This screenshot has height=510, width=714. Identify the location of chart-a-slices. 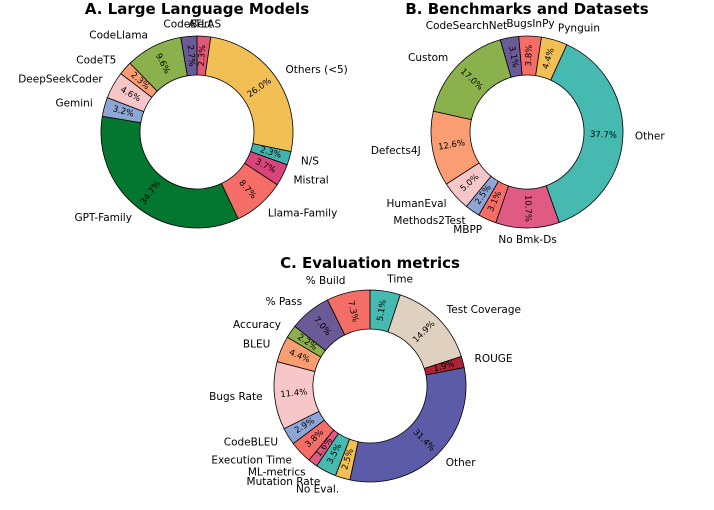
(197, 132).